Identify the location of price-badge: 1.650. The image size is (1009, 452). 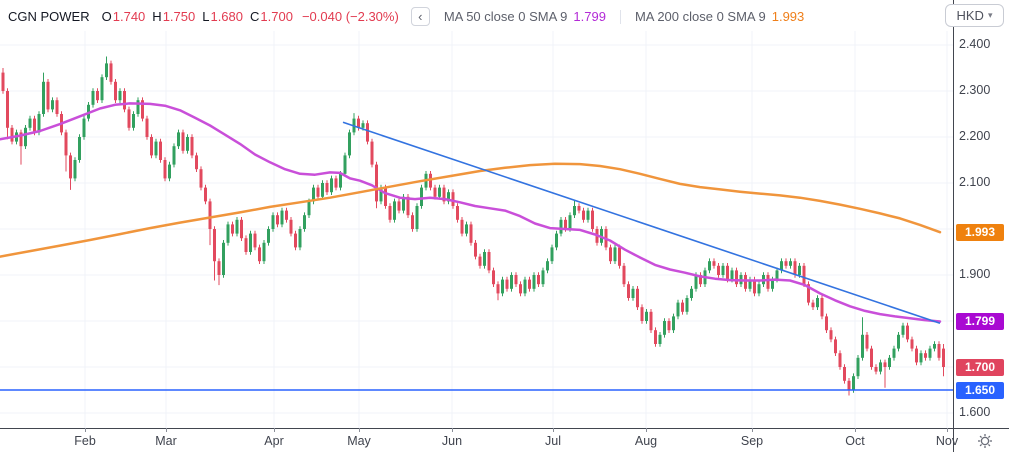
(980, 390).